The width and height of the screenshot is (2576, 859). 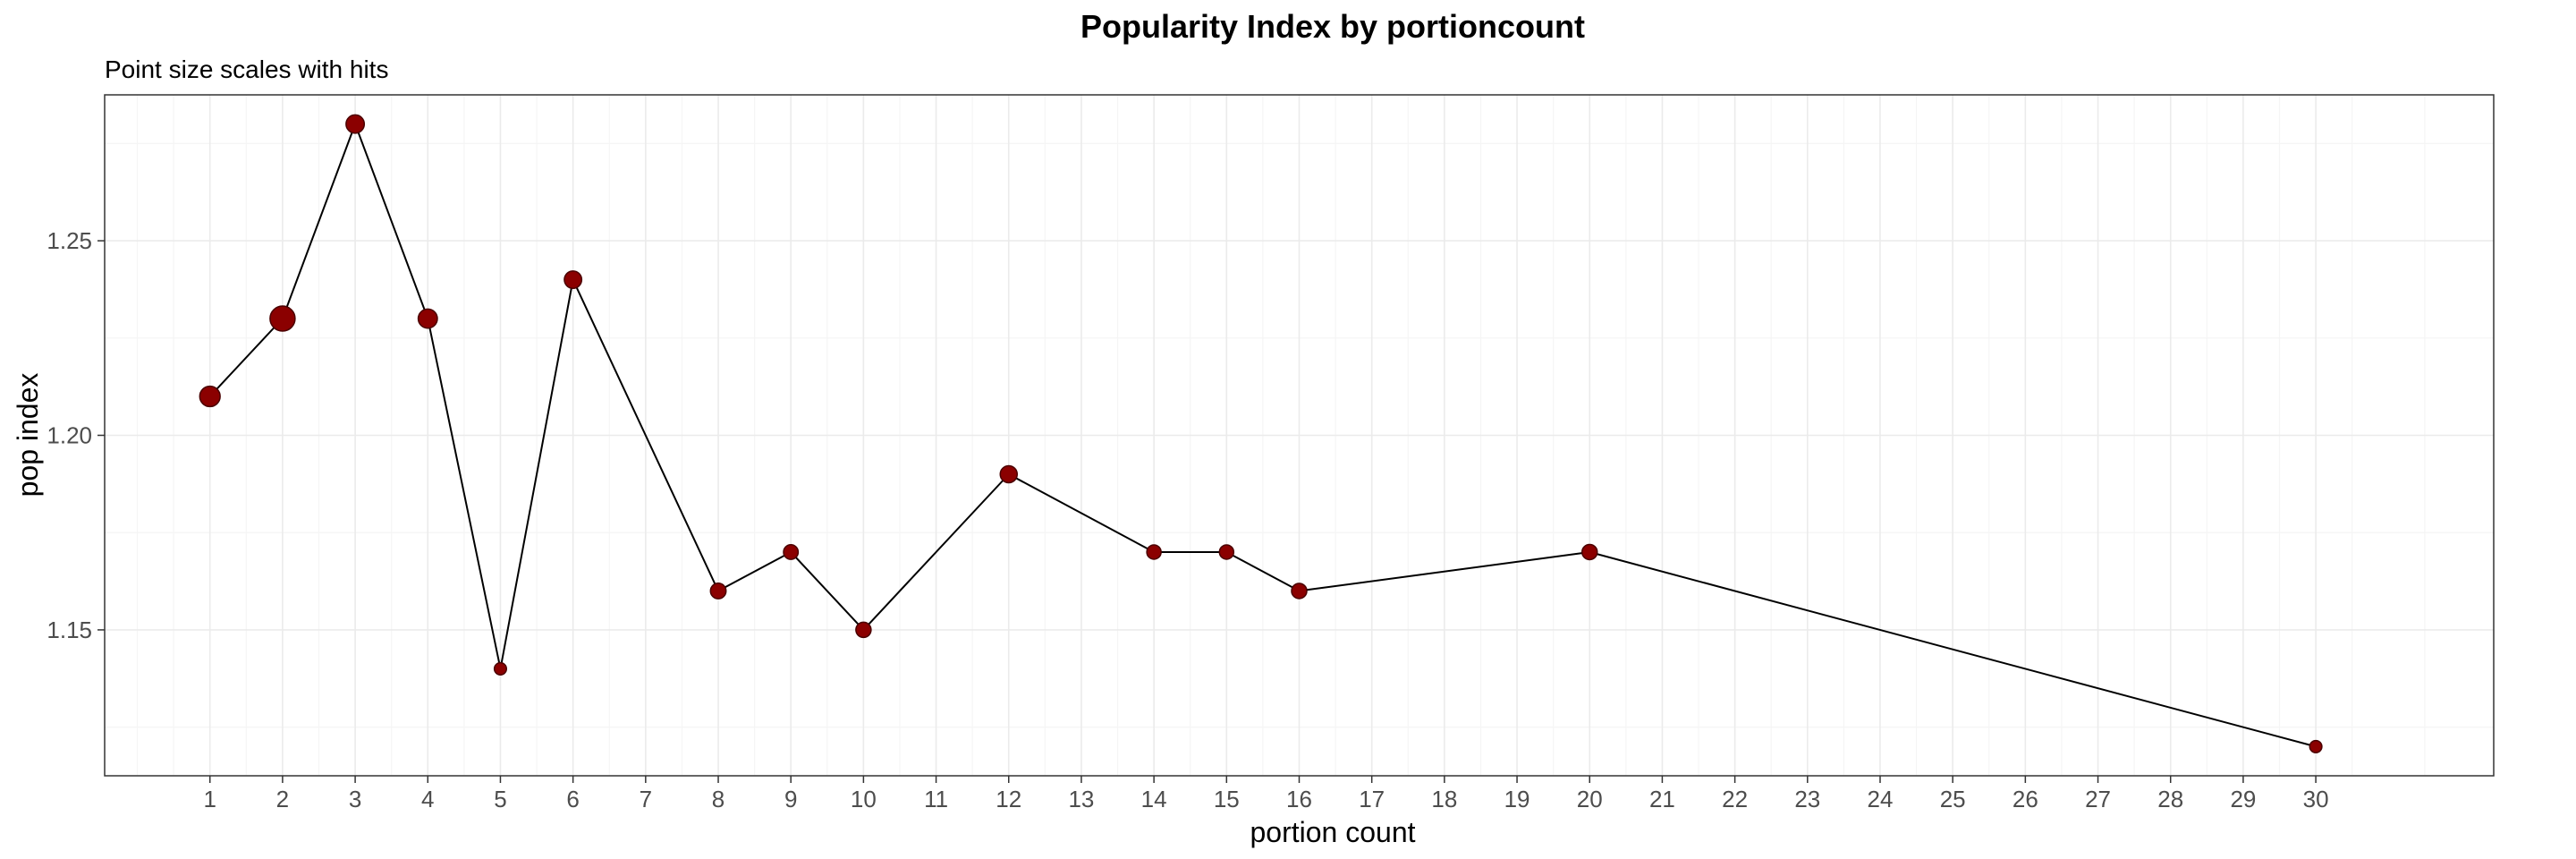 I want to click on x-tick-label: 8, so click(x=718, y=799).